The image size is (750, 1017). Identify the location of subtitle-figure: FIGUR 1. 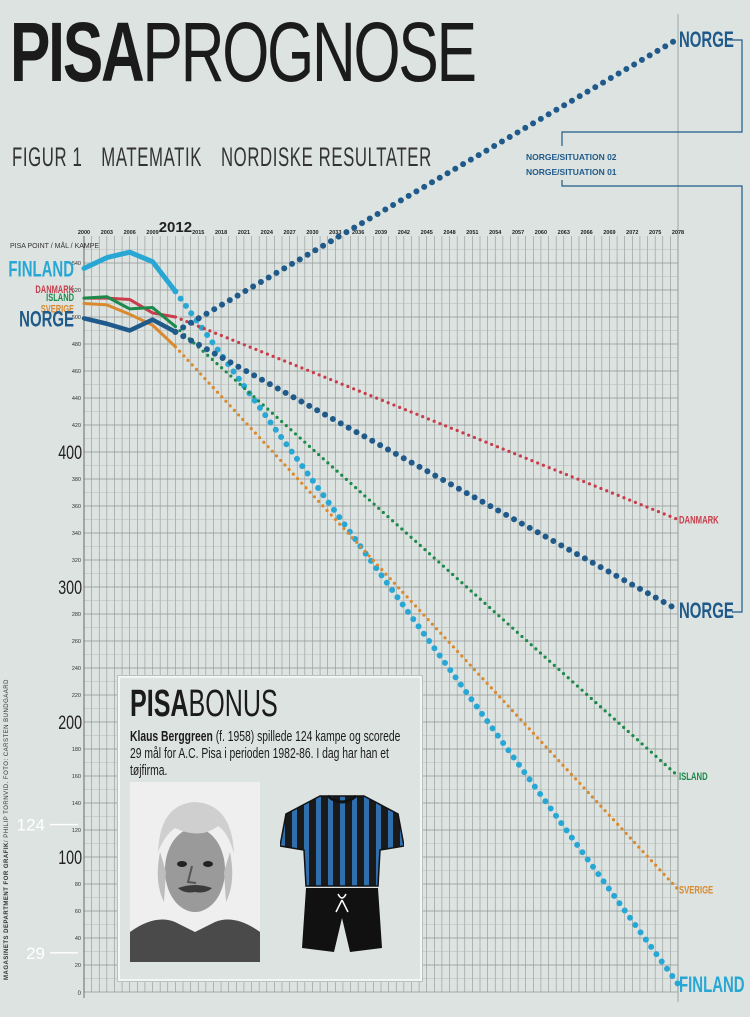
(47, 157).